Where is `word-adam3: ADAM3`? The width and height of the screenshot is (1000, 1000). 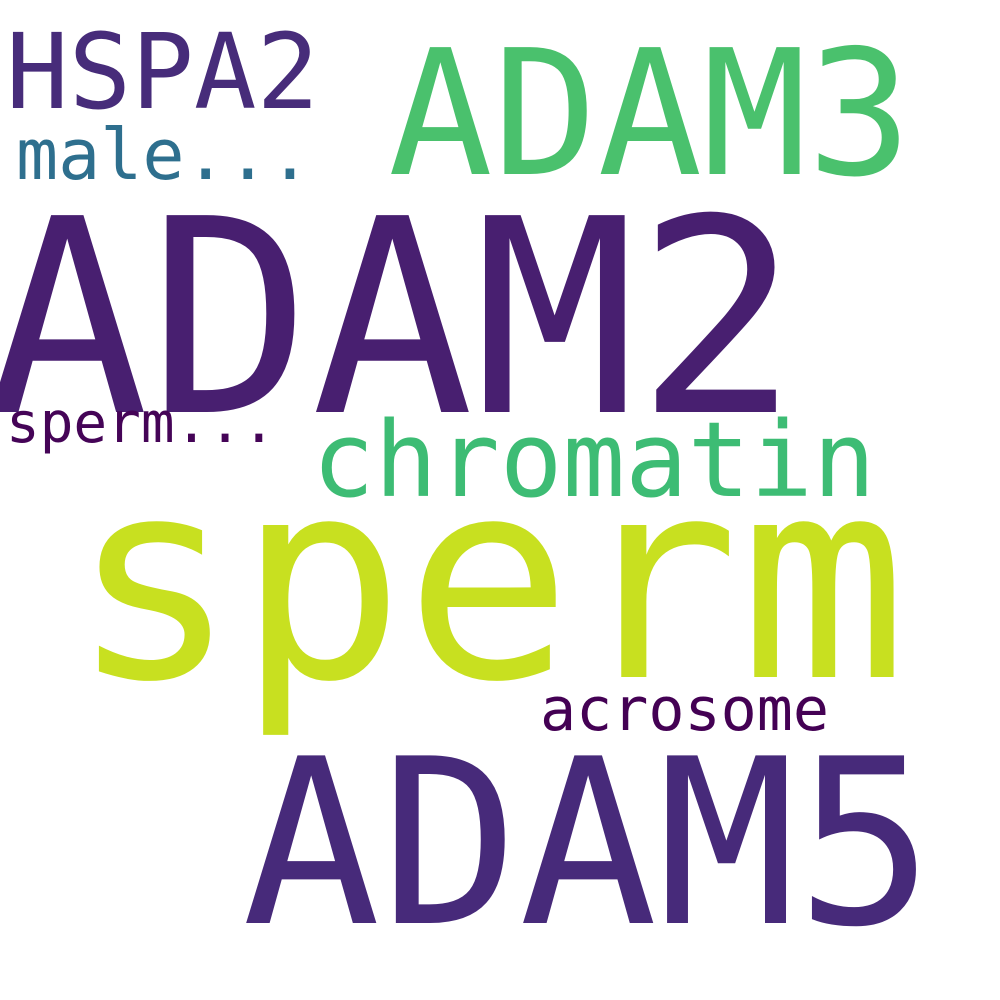 word-adam3: ADAM3 is located at coordinates (650, 114).